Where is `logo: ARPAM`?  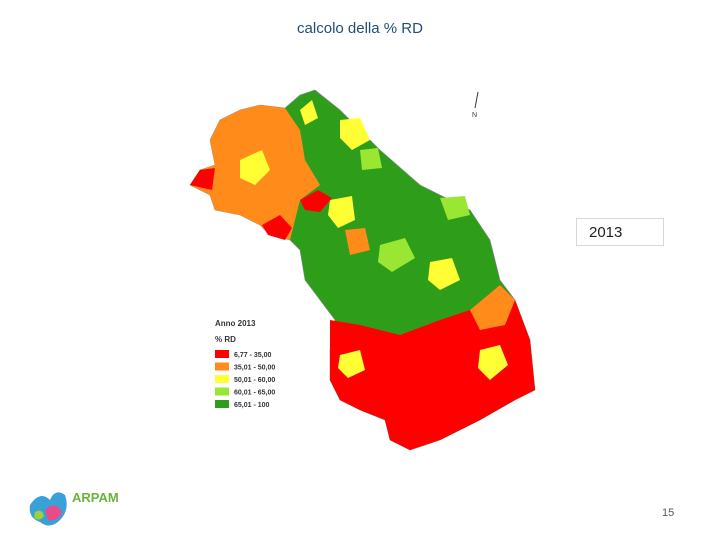
logo: ARPAM is located at coordinates (74, 508).